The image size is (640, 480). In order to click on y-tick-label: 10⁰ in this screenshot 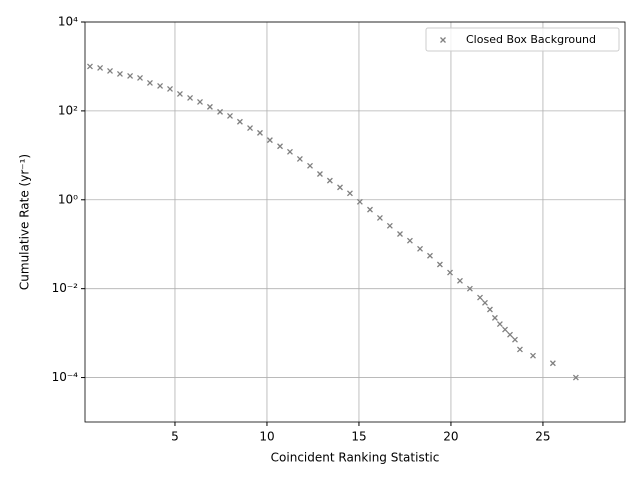, I will do `click(68, 199)`.